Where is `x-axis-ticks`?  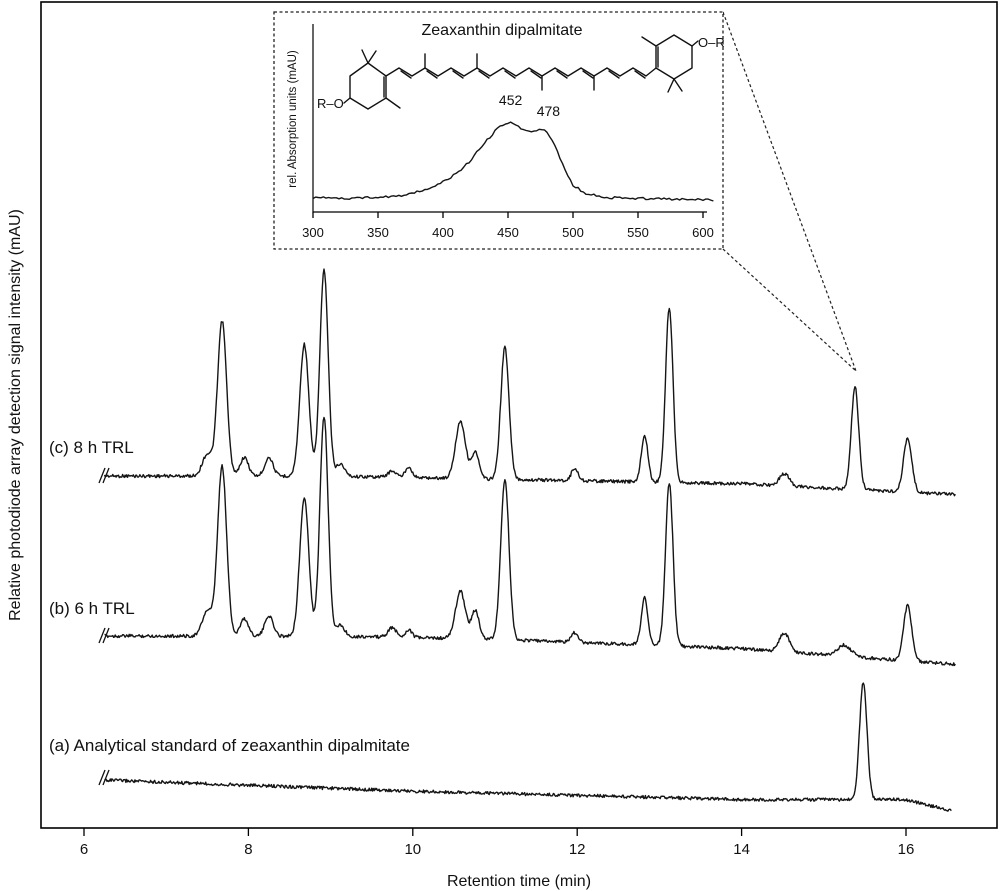 x-axis-ticks is located at coordinates (495, 832).